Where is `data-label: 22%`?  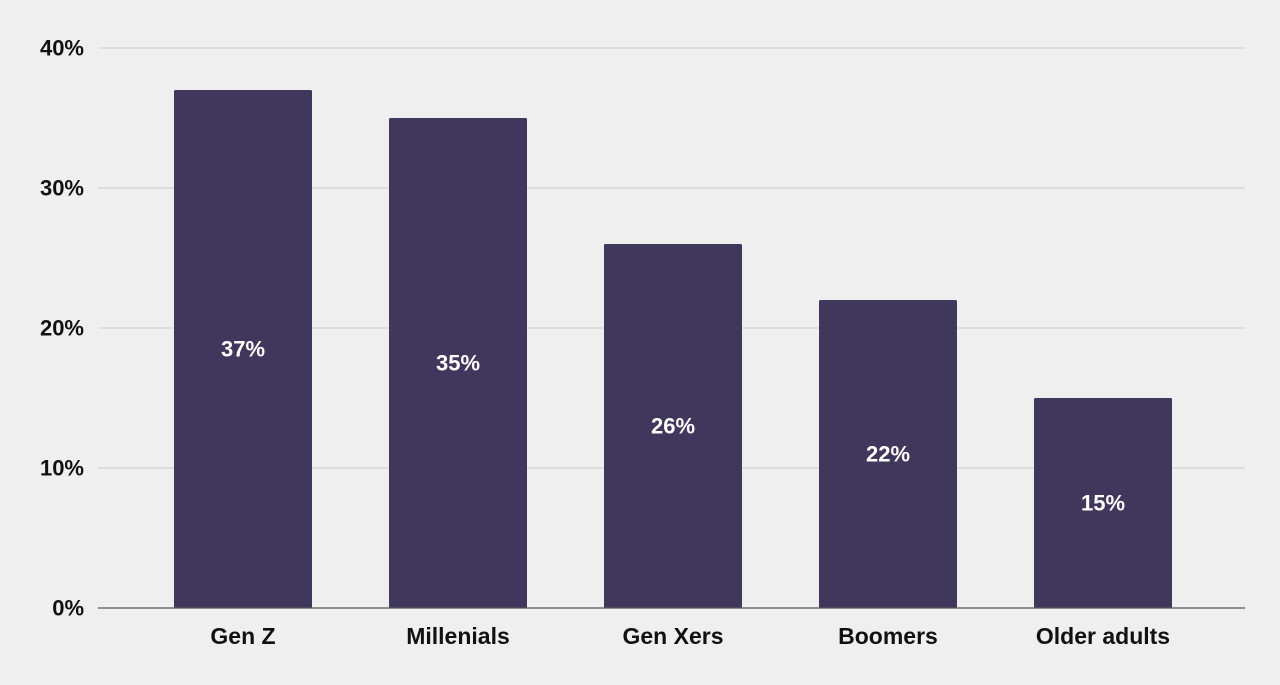 data-label: 22% is located at coordinates (888, 454).